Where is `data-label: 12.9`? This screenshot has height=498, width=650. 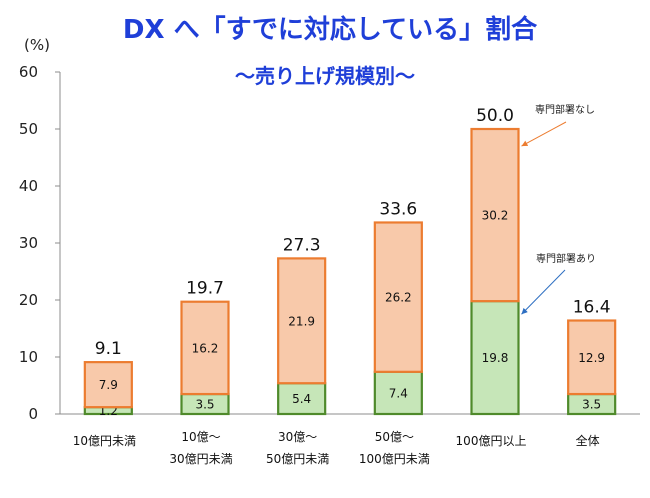 data-label: 12.9 is located at coordinates (591, 358).